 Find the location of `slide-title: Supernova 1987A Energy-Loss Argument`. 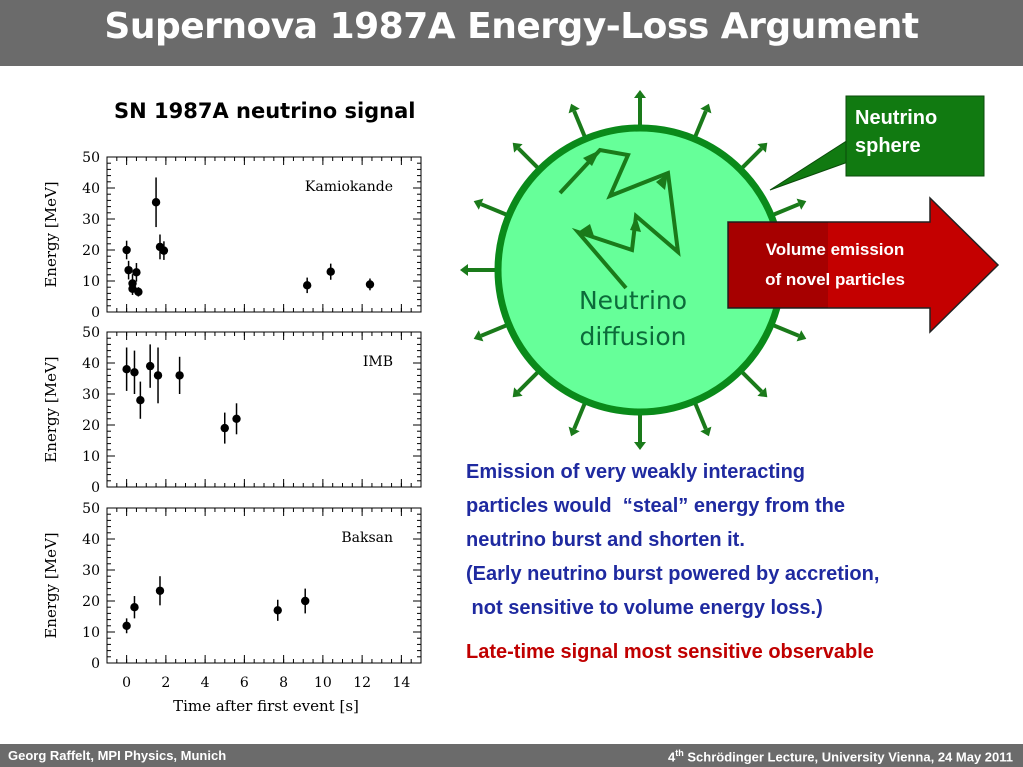

slide-title: Supernova 1987A Energy-Loss Argument is located at coordinates (511, 26).